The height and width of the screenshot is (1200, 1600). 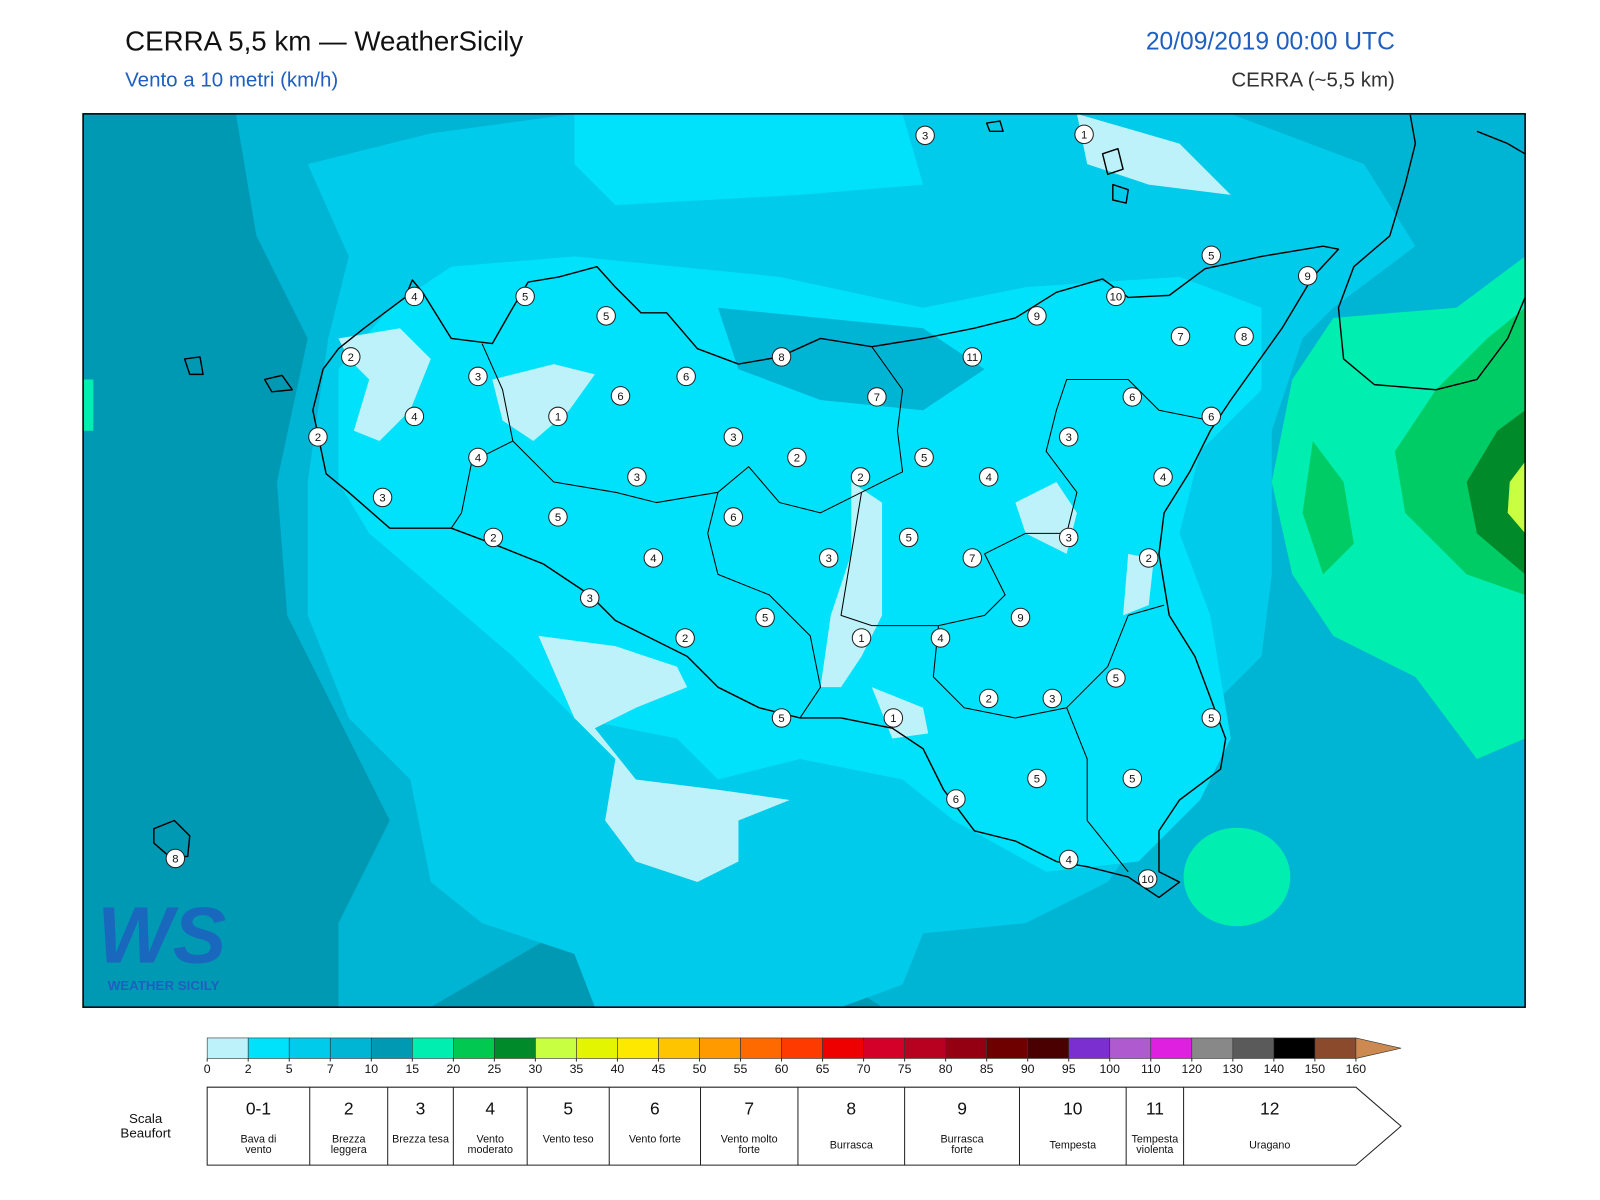 I want to click on station-value: 11, so click(x=972, y=358).